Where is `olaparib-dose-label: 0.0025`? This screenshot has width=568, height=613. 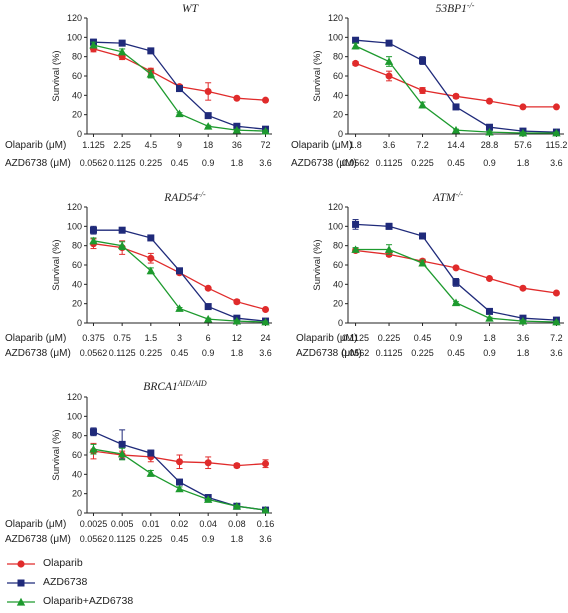
olaparib-dose-label: 0.0025 is located at coordinates (94, 524).